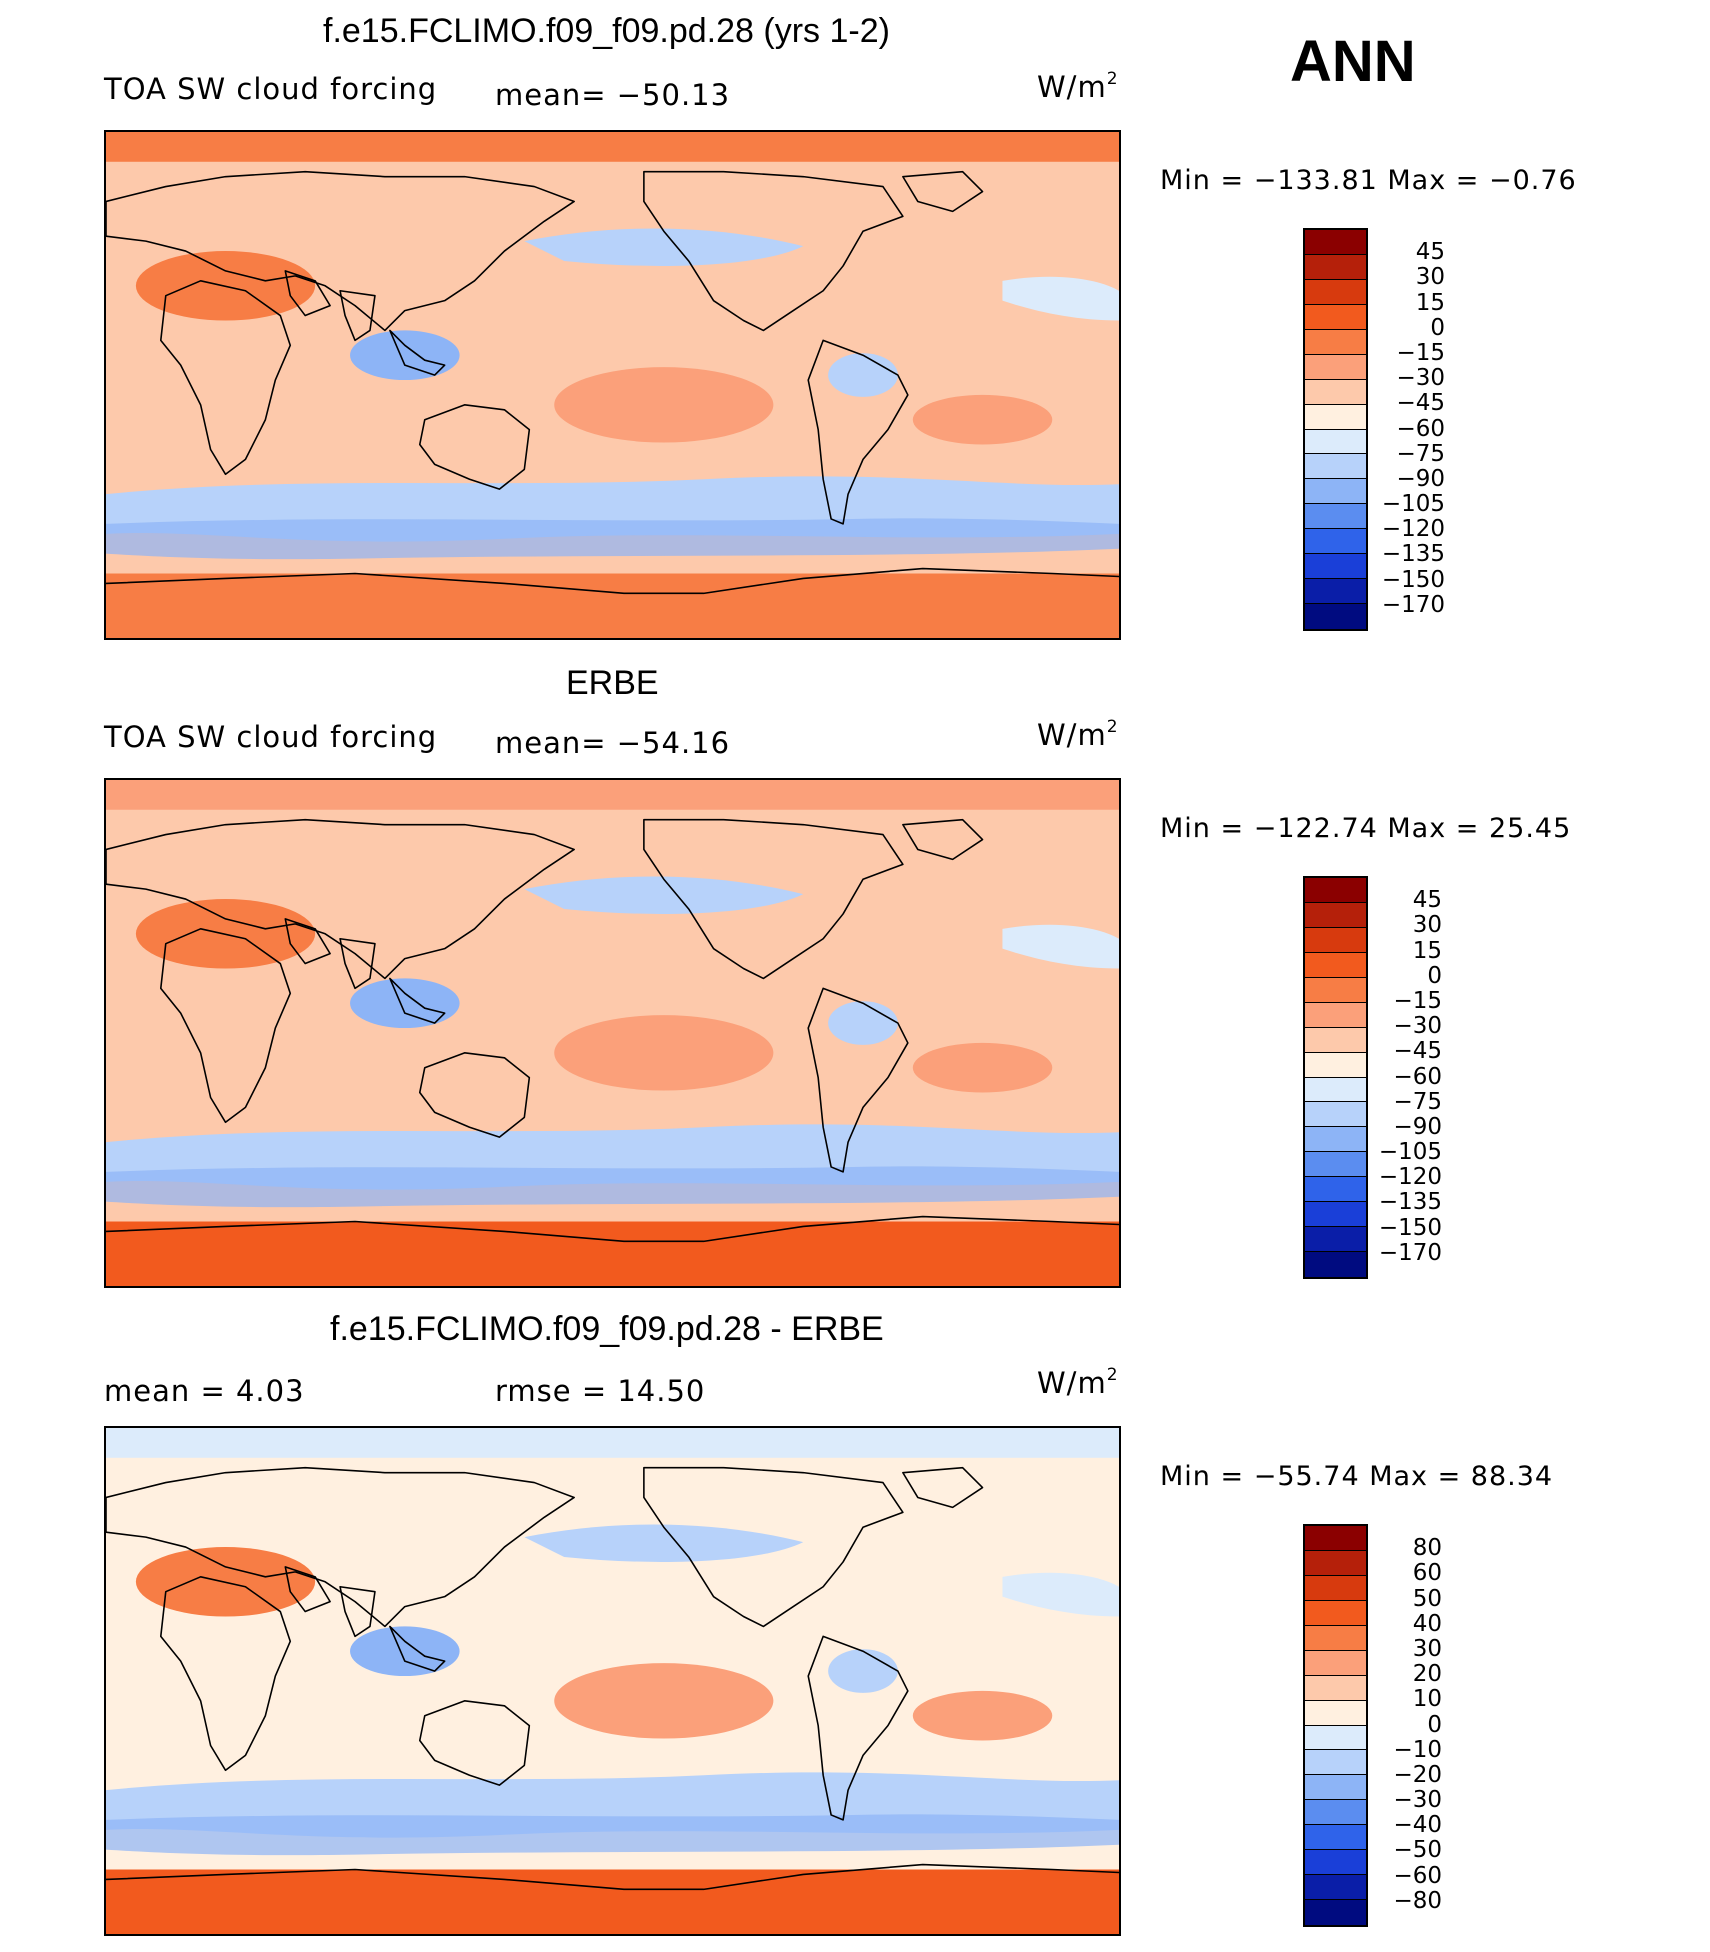 The width and height of the screenshot is (1710, 1952). Describe the element at coordinates (1417, 1101) in the screenshot. I see `colorbar-tick-label: −75` at that location.